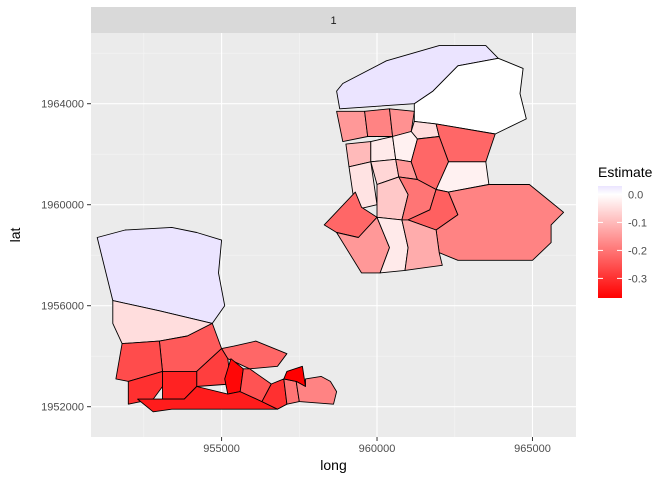  Describe the element at coordinates (62, 206) in the screenshot. I see `y-tick-label: 1960000` at that location.